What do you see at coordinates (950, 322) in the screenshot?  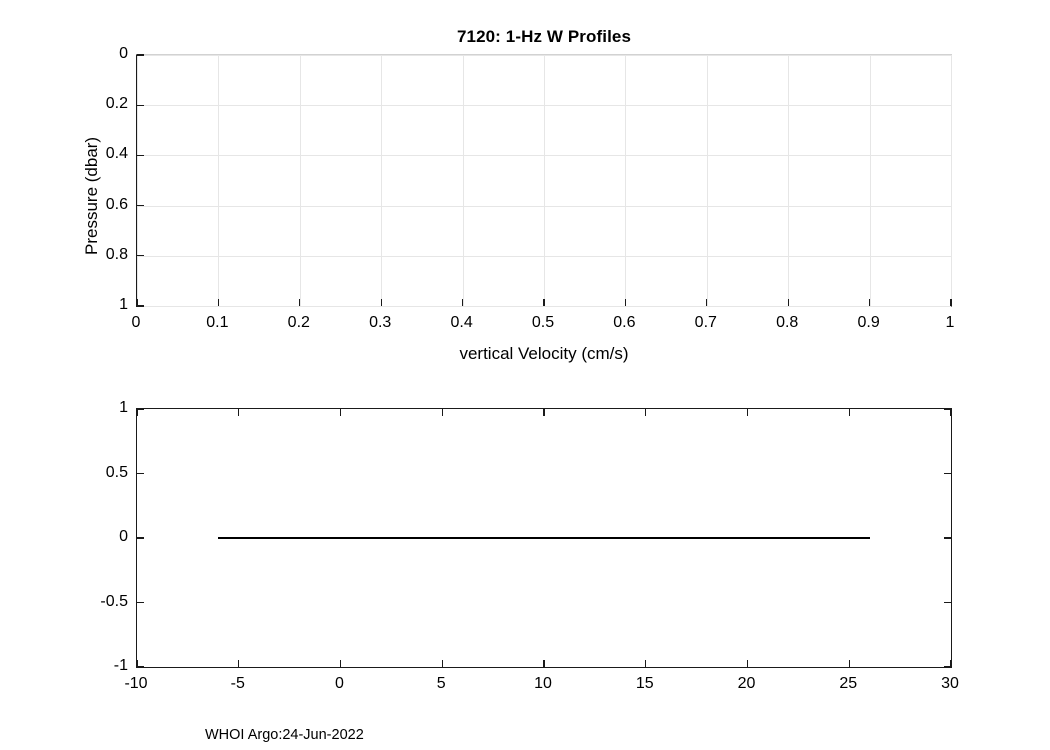 I see `x-tick-label: 1` at bounding box center [950, 322].